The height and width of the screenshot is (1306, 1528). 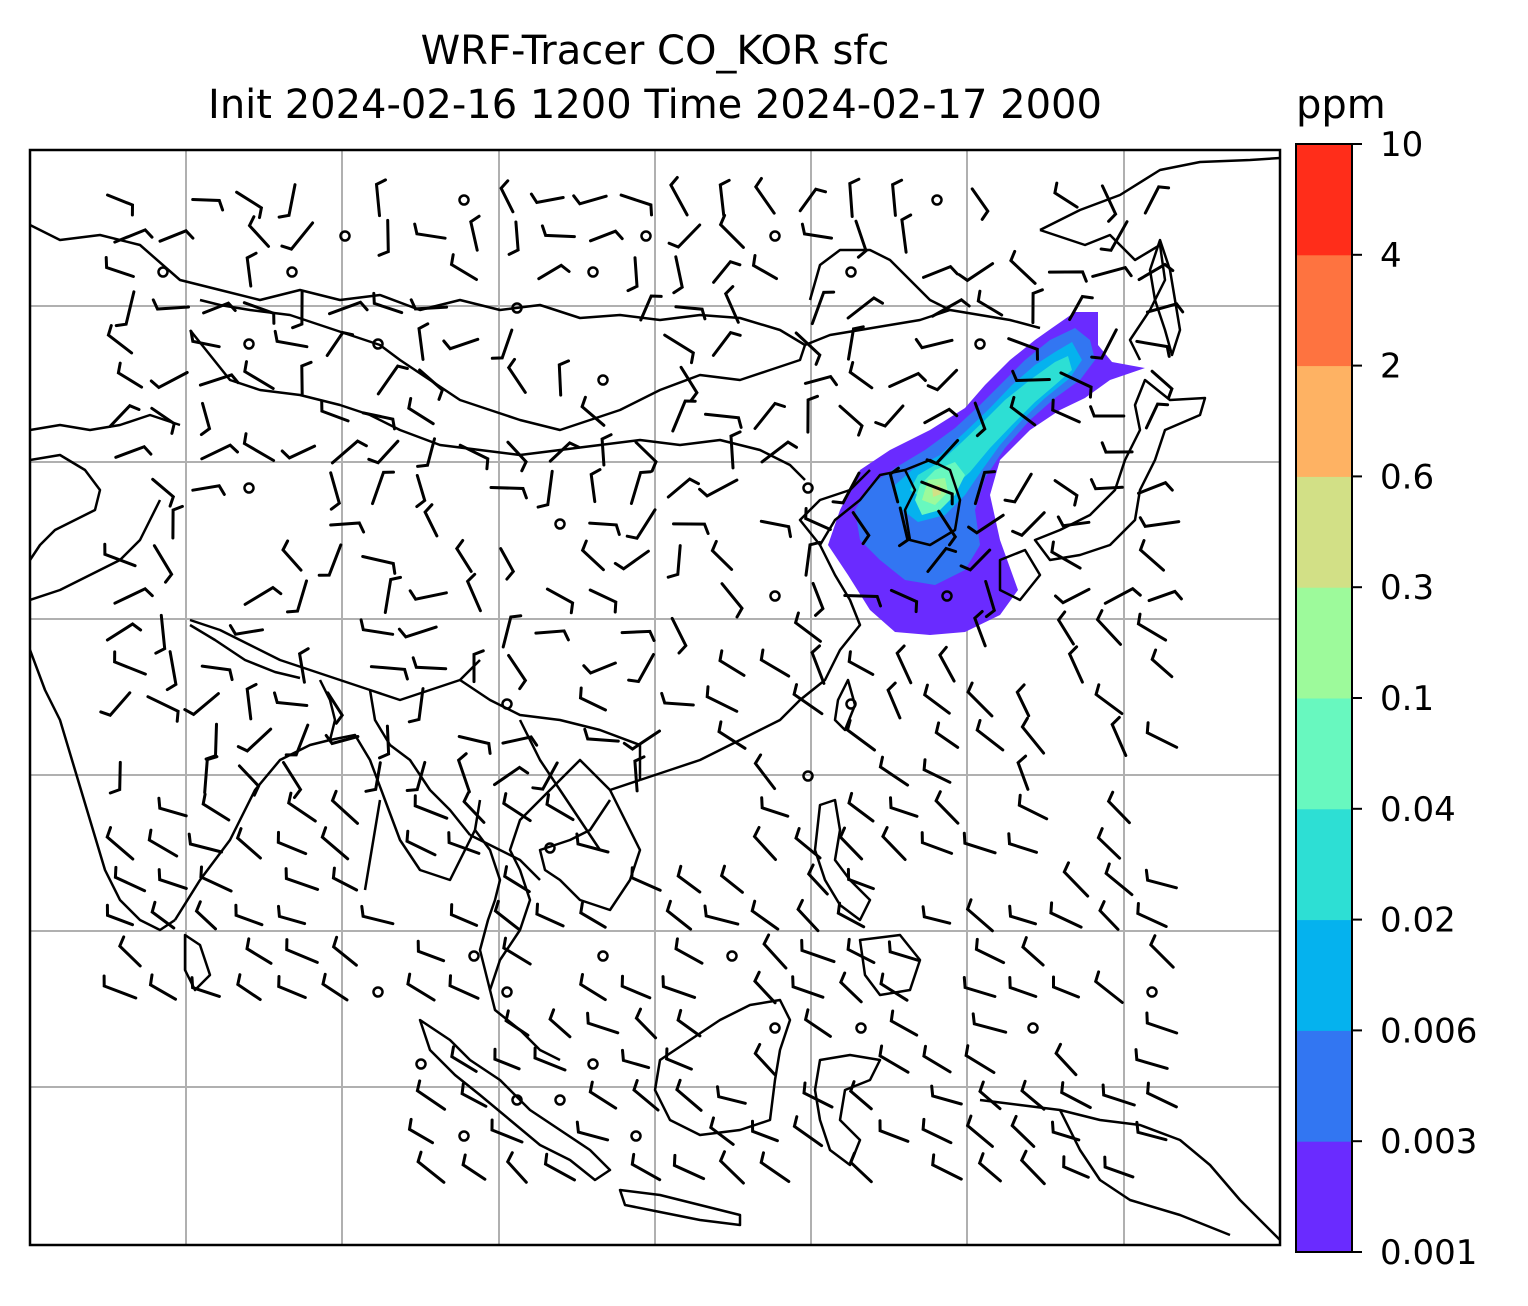 I want to click on colorbar-tick-label-2: 0.006, so click(x=1428, y=1031).